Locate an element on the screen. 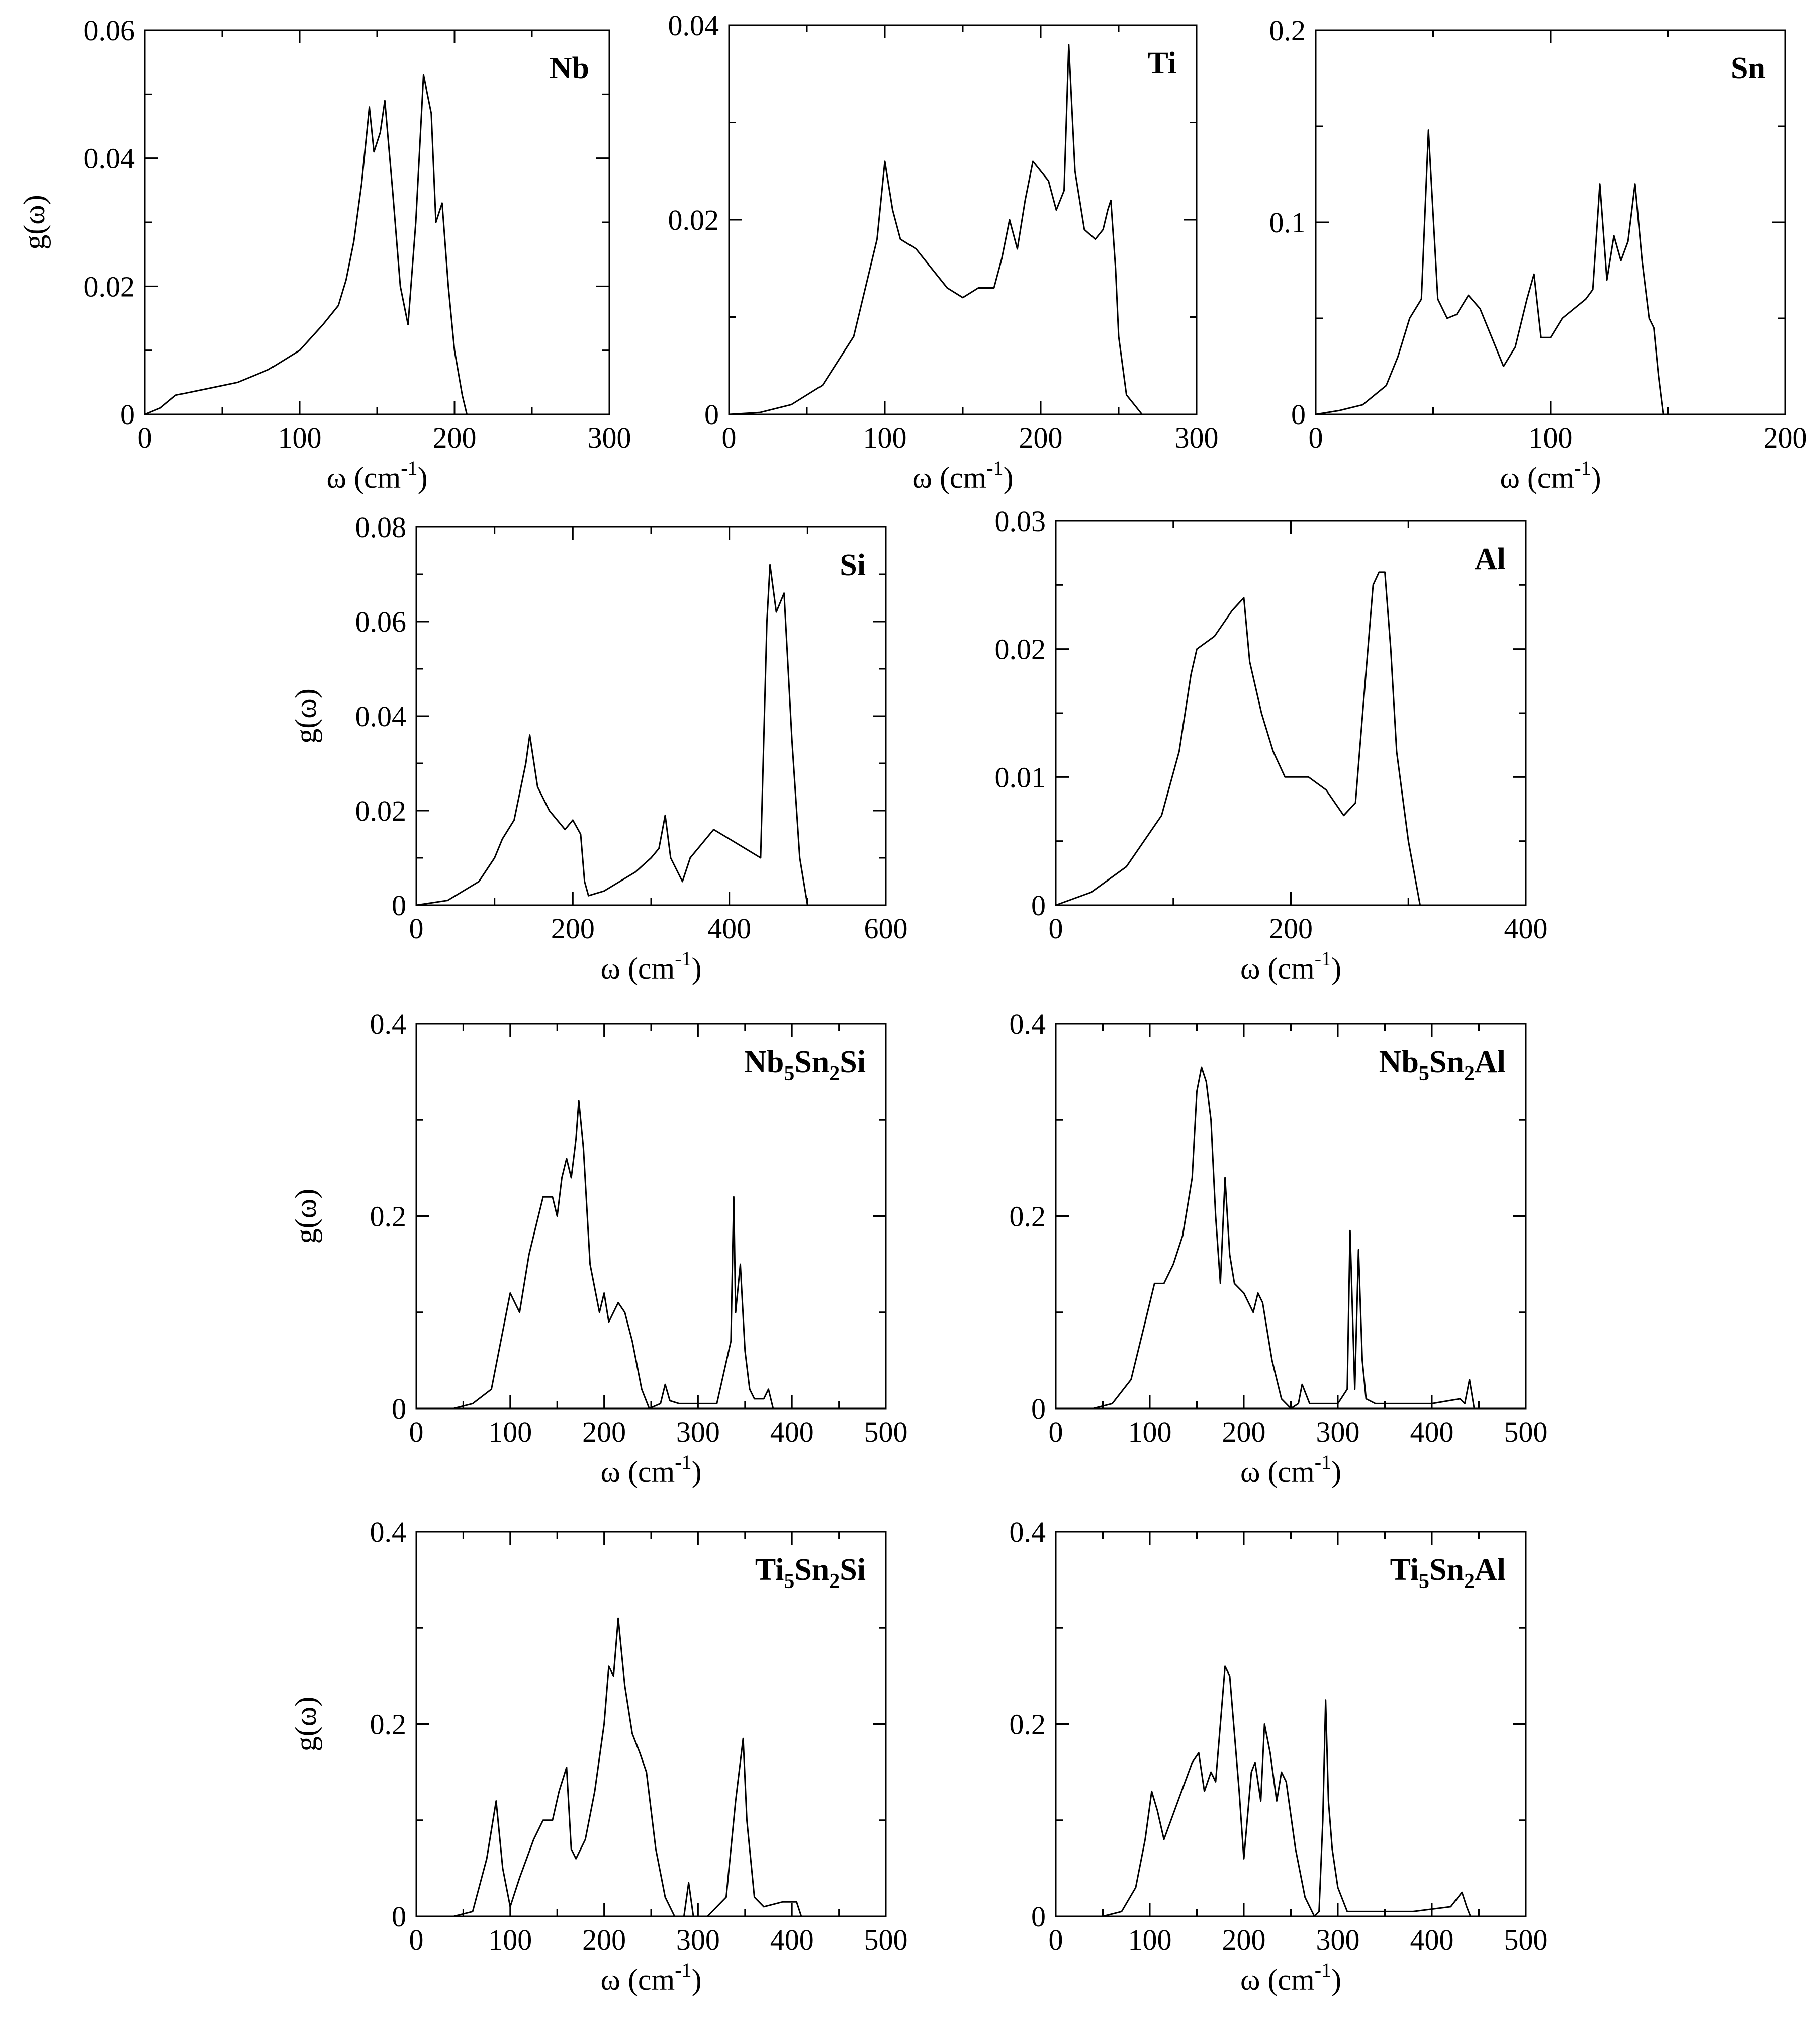 The image size is (1820, 2025). panel-sn: 0 100 200 0 0.1 0.2 ω (cm-1) Sn is located at coordinates (1538, 254).